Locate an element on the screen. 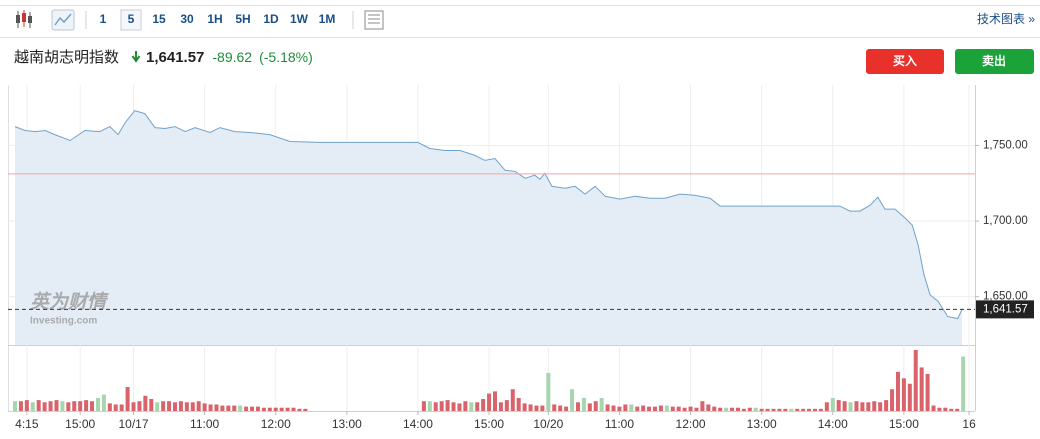 Image resolution: width=1040 pixels, height=439 pixels. x-tick-label: 12:00 is located at coordinates (276, 424).